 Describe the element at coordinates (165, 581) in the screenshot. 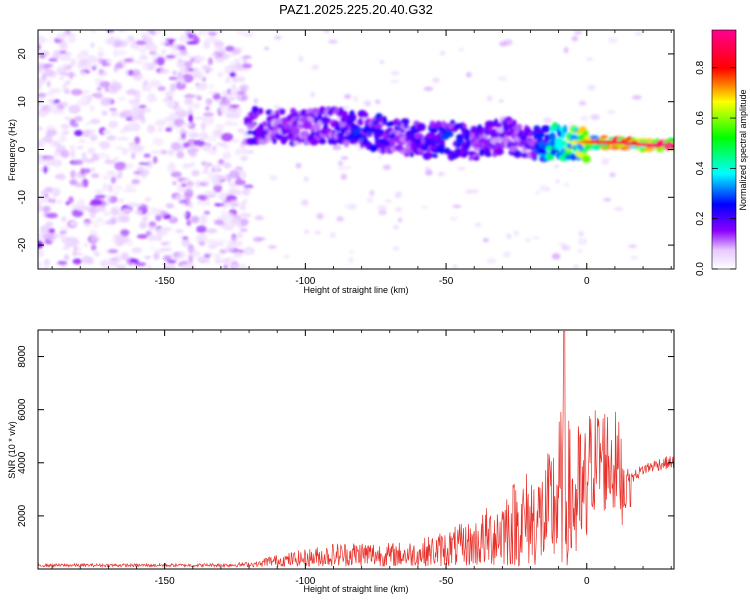

I see `x-tick-label: -150` at that location.